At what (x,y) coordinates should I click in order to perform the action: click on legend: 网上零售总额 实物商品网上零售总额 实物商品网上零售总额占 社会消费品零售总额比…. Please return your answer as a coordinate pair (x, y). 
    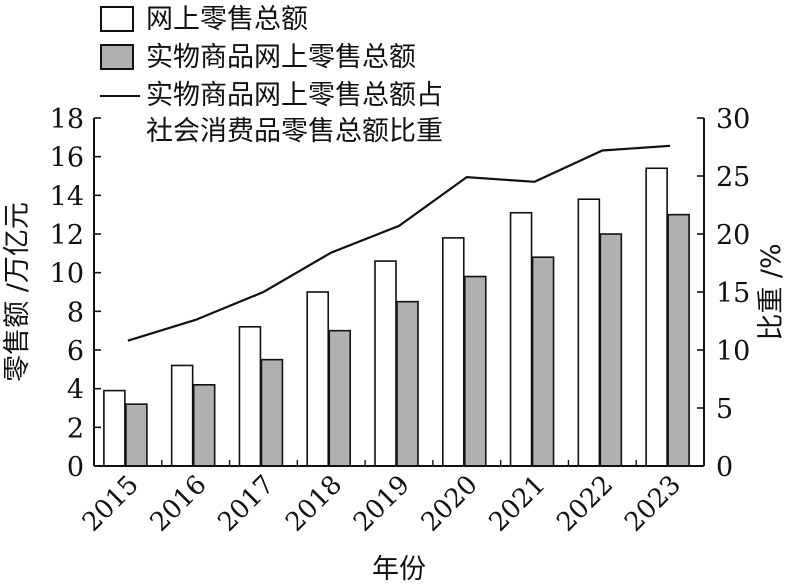
    Looking at the image, I should click on (340, 74).